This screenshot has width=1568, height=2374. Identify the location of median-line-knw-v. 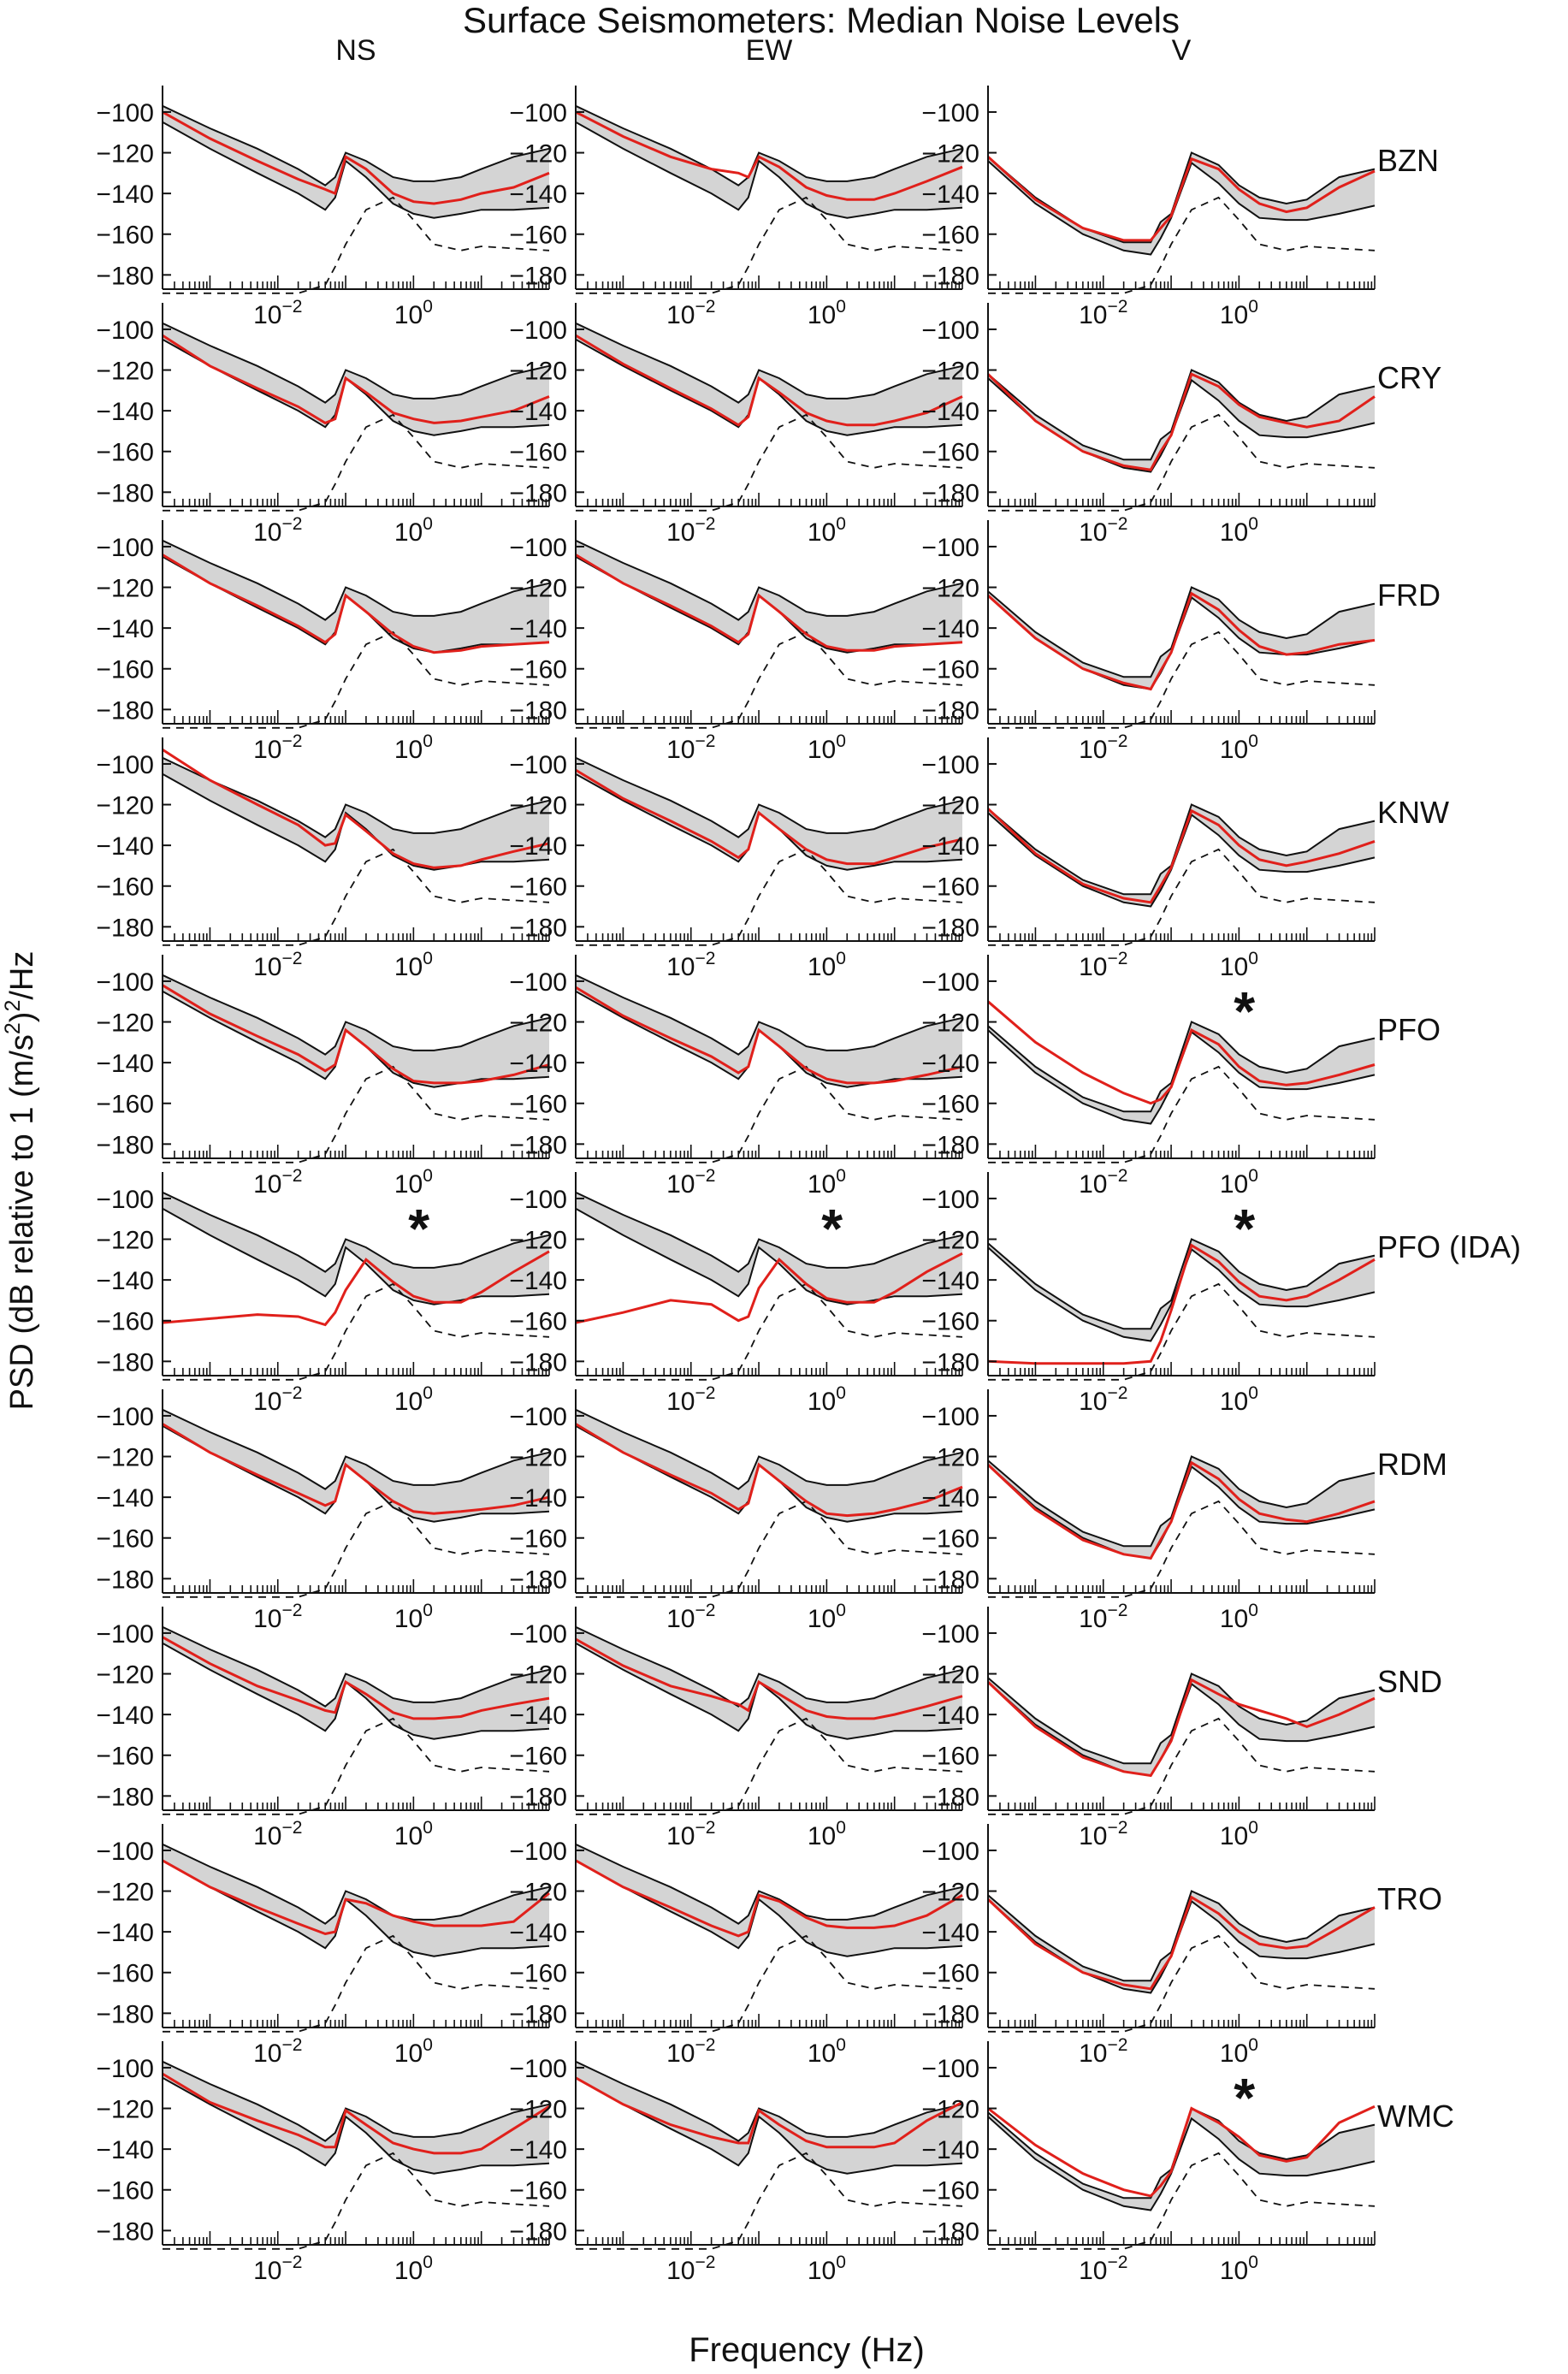
(1181, 856).